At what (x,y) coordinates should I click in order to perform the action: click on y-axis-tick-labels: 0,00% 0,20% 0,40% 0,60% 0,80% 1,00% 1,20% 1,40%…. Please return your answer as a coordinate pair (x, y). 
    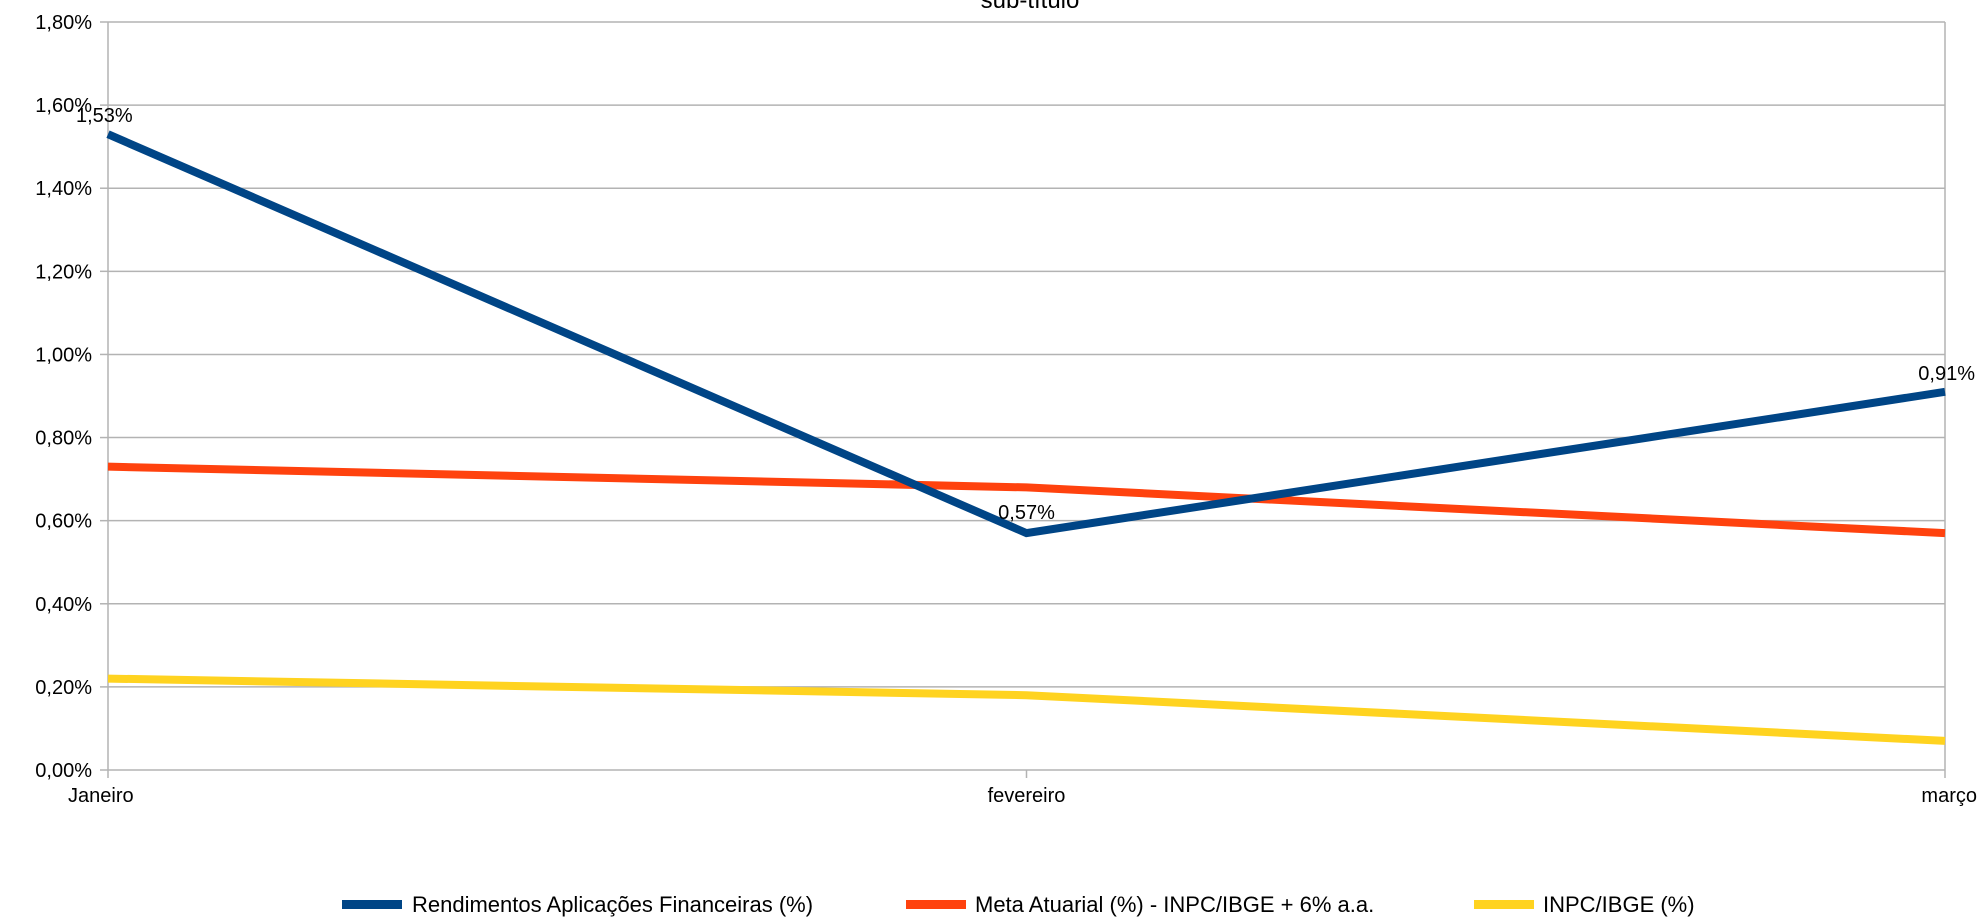
    Looking at the image, I should click on (63, 397).